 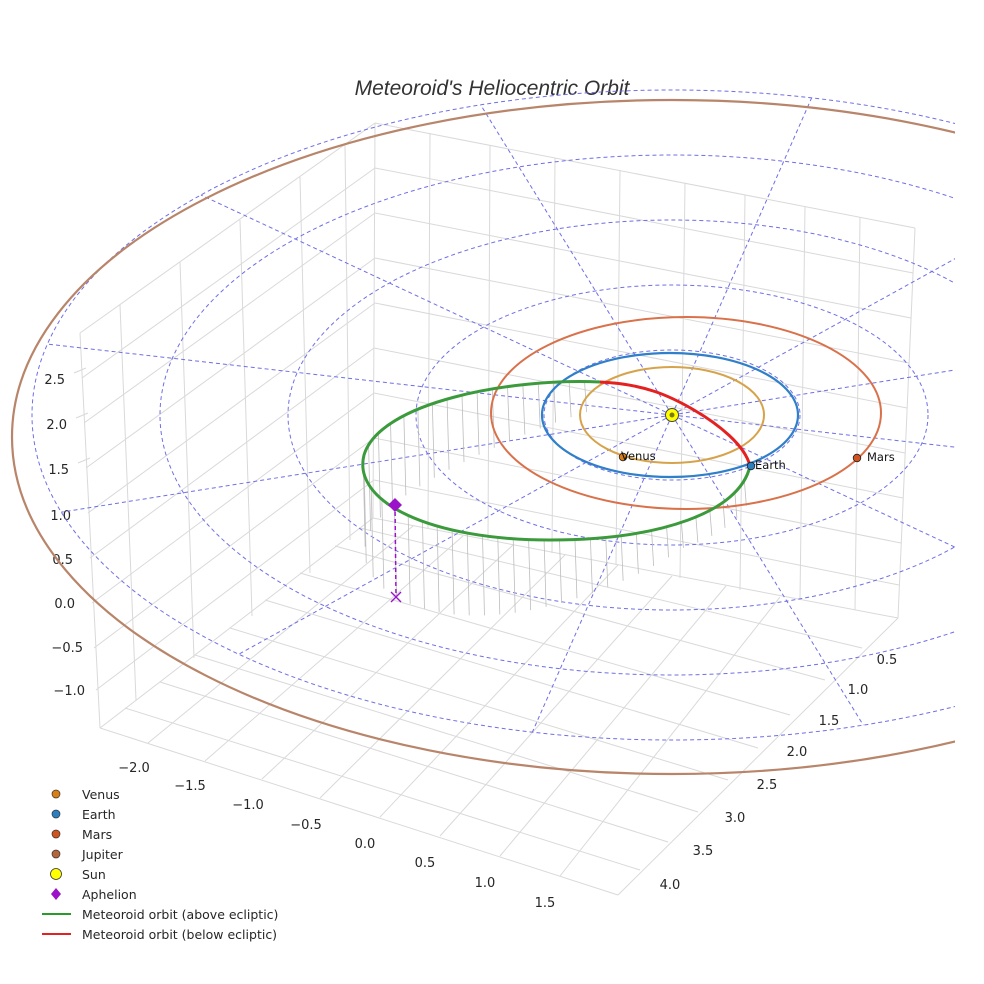 I want to click on x-tick: 1.0, so click(x=485, y=883).